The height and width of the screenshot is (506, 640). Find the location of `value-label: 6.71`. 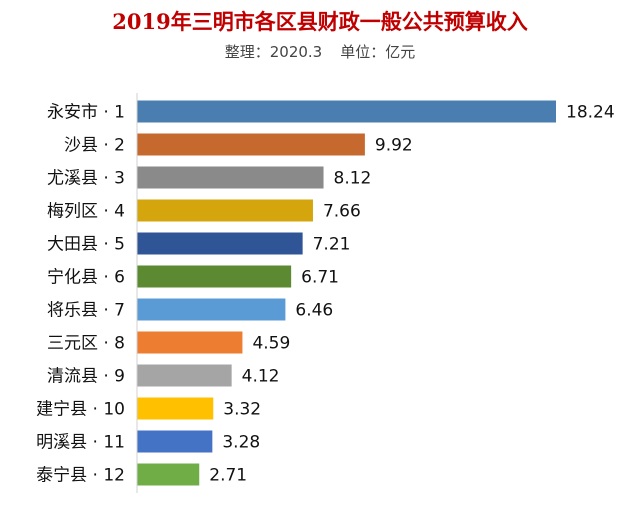

value-label: 6.71 is located at coordinates (320, 278).